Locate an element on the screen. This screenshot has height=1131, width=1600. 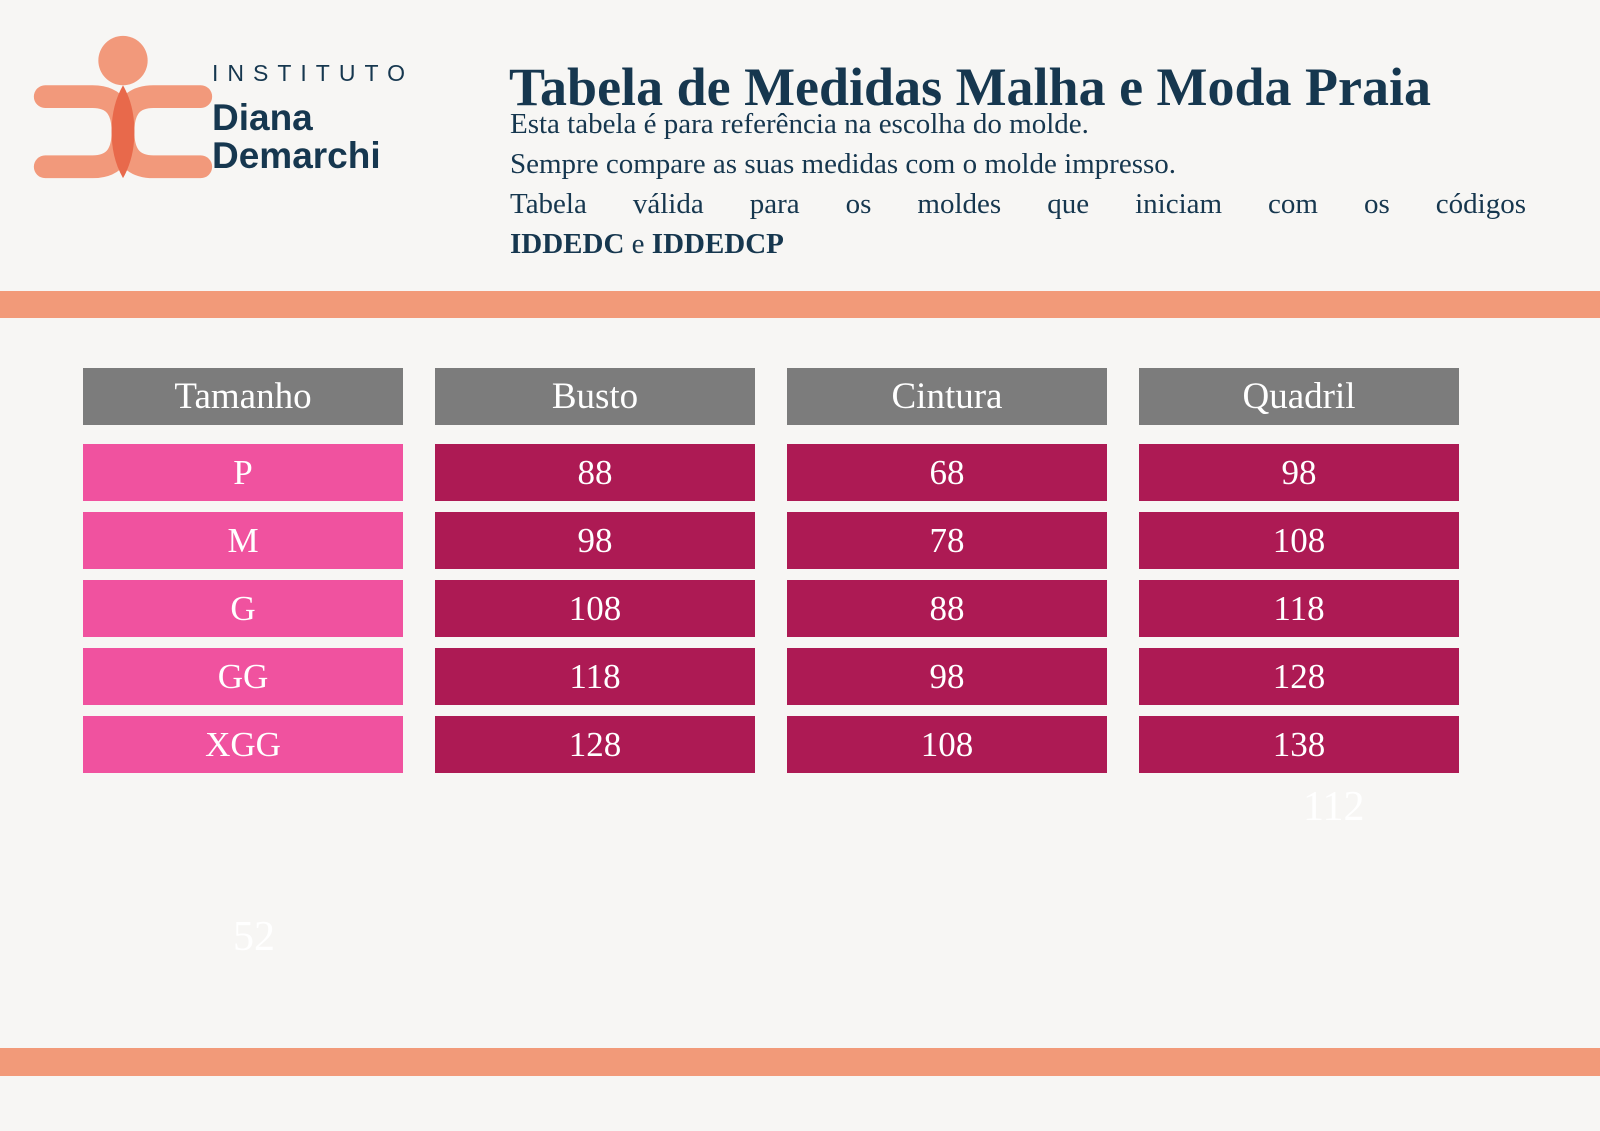
table-row: GG 118 98 128 is located at coordinates (771, 676).